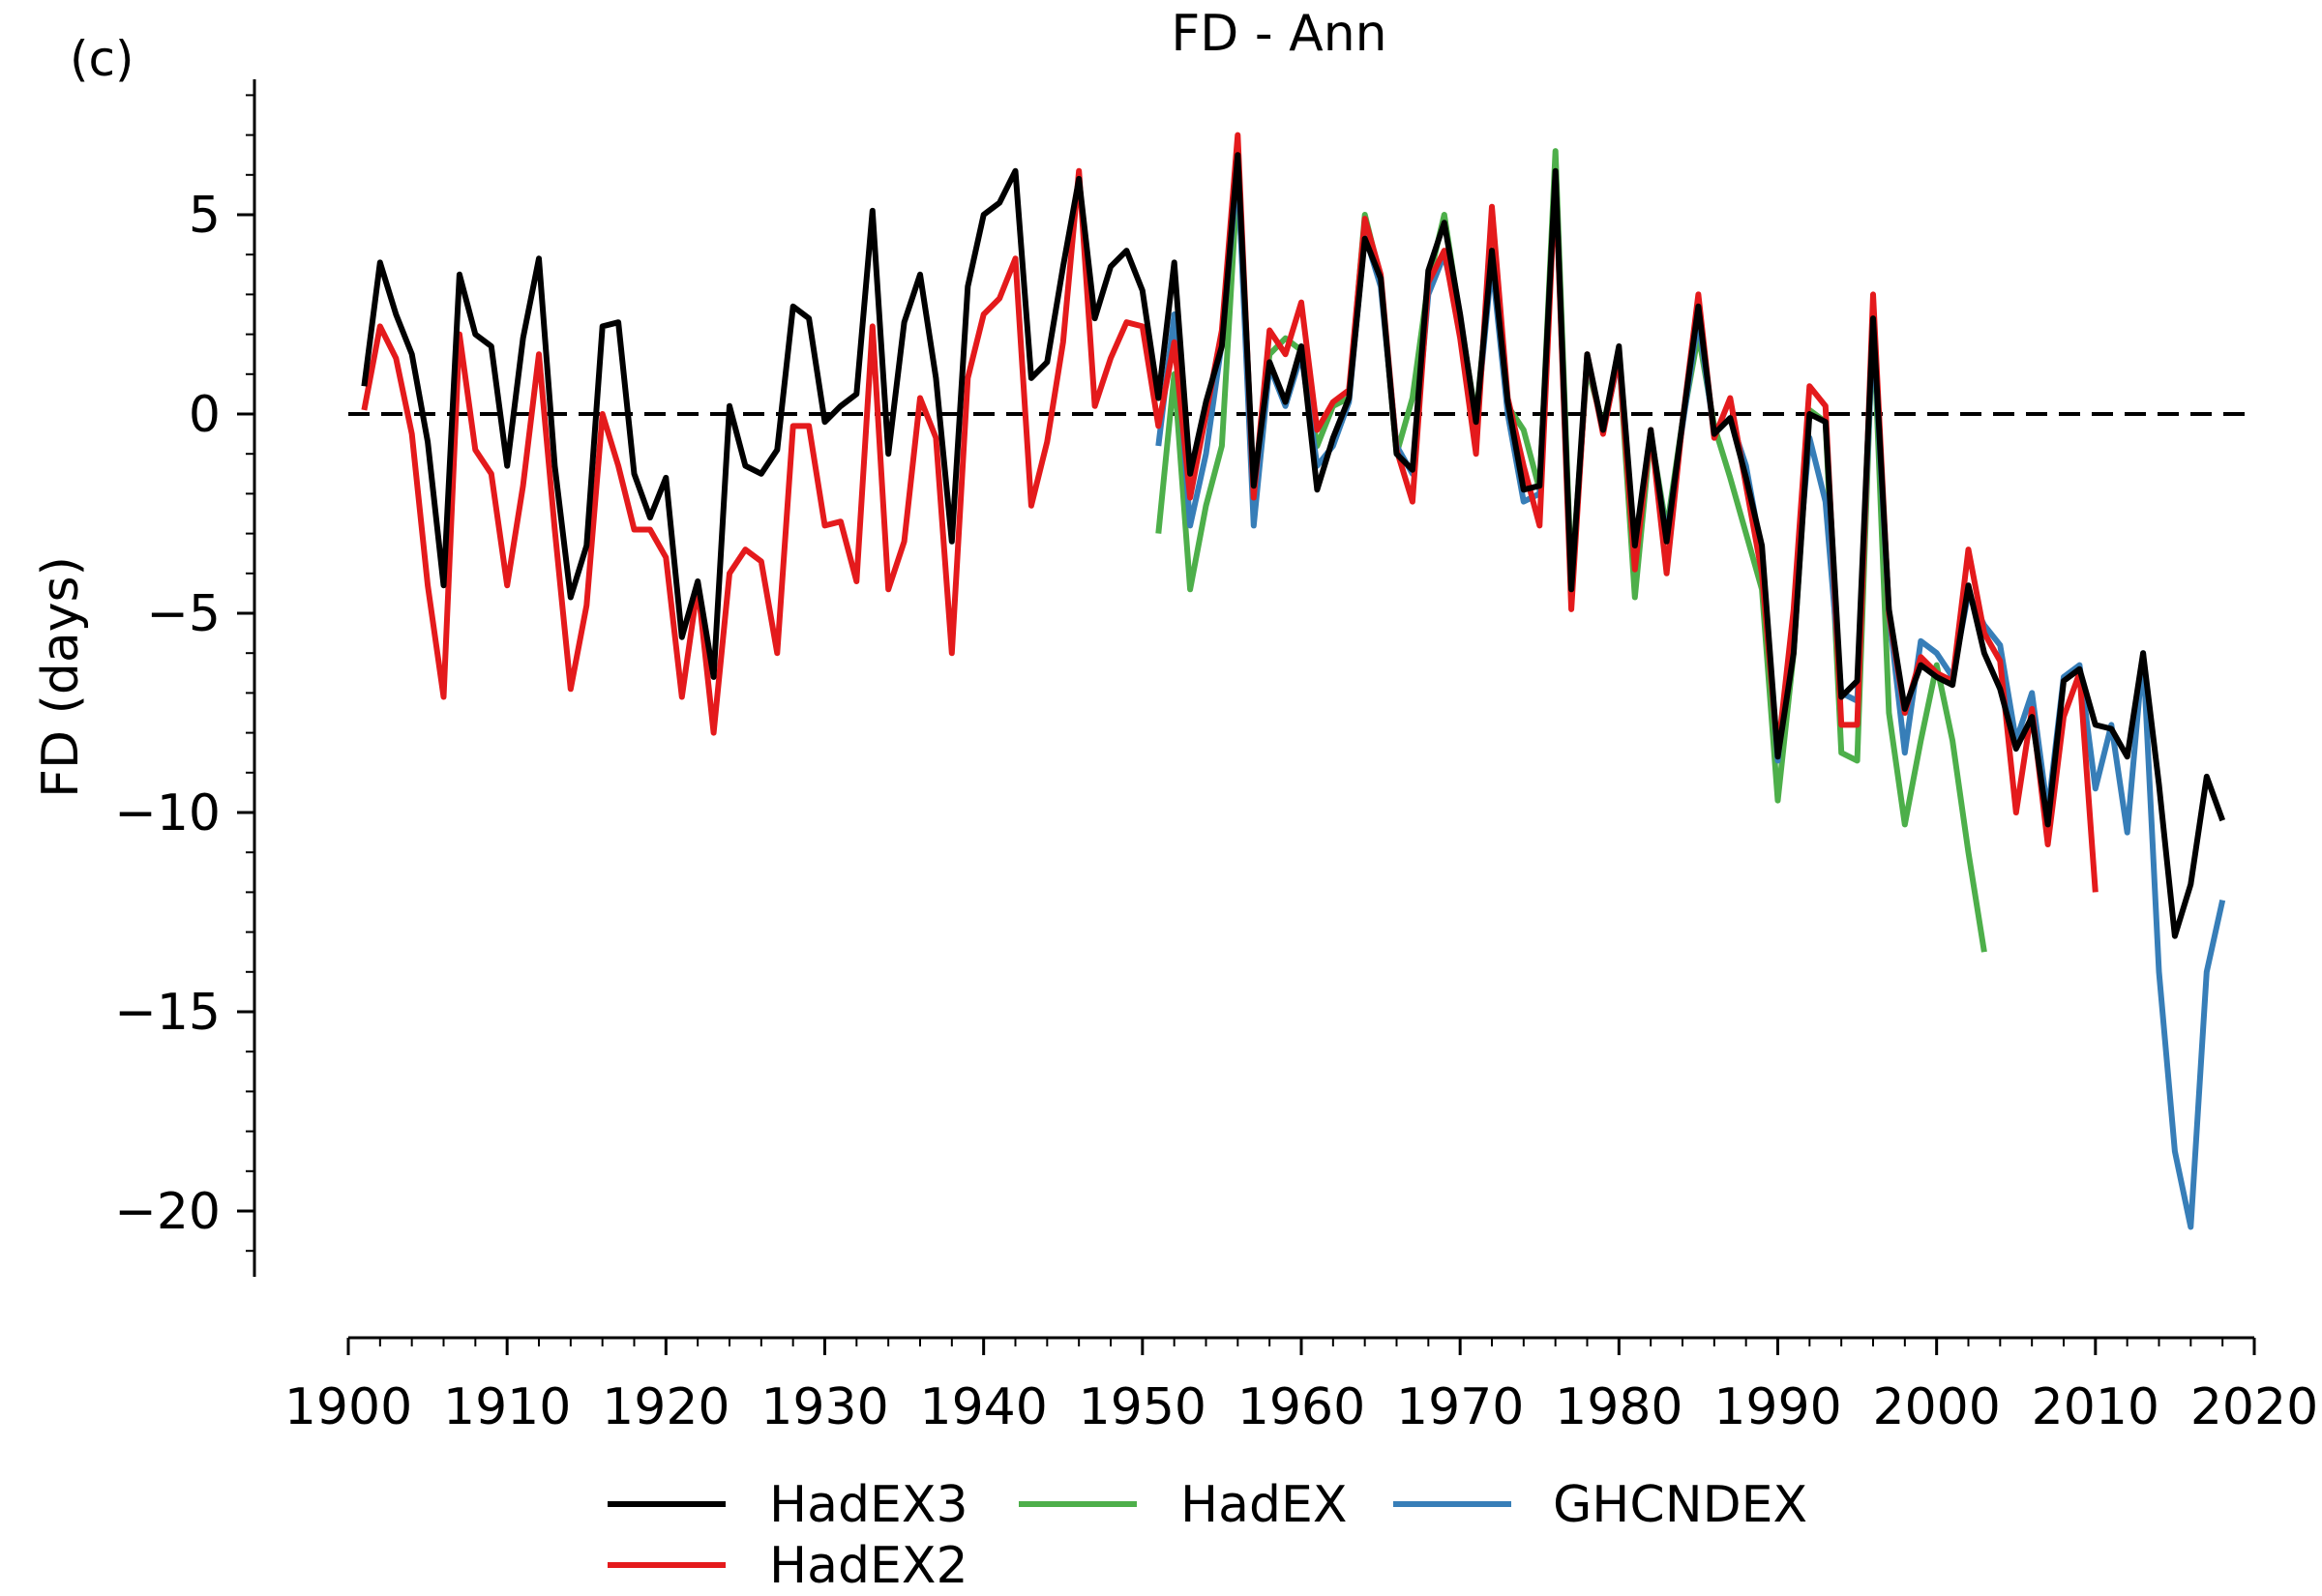 This screenshot has height=1596, width=2322. Describe the element at coordinates (824, 1407) in the screenshot. I see `x-tick-label: 1930` at that location.